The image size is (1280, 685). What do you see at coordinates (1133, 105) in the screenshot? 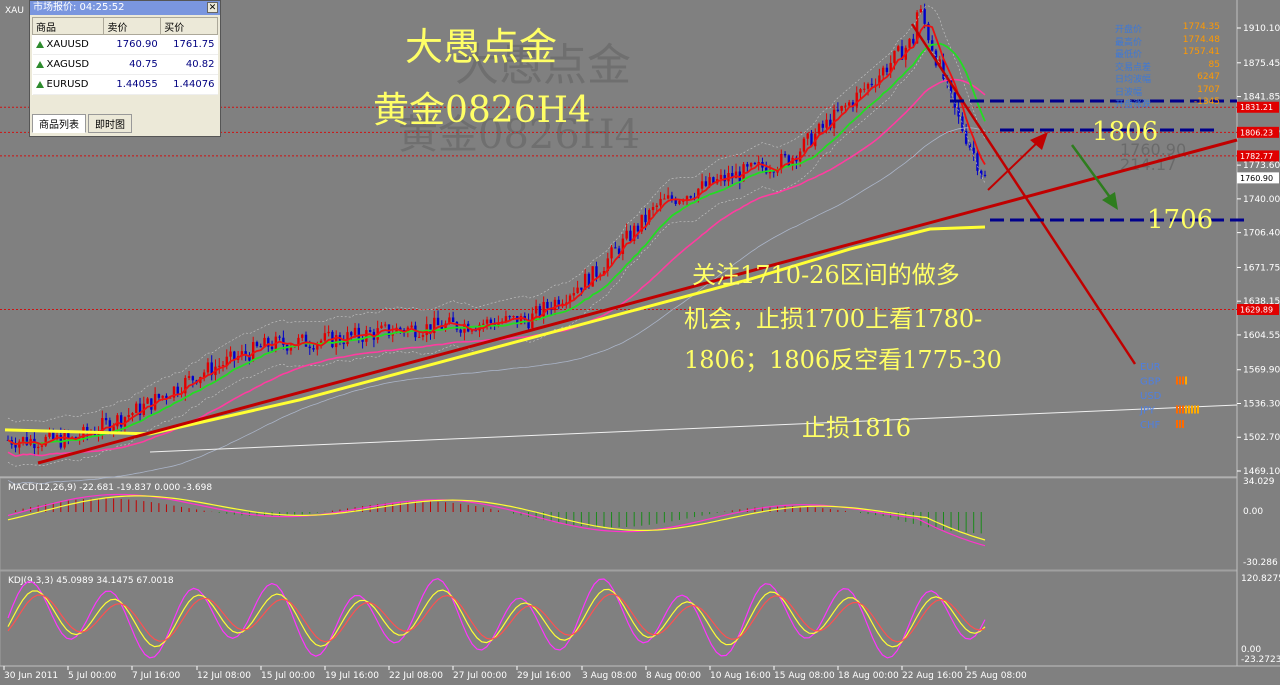
I see `info-label: 开盘涨跌` at bounding box center [1133, 105].